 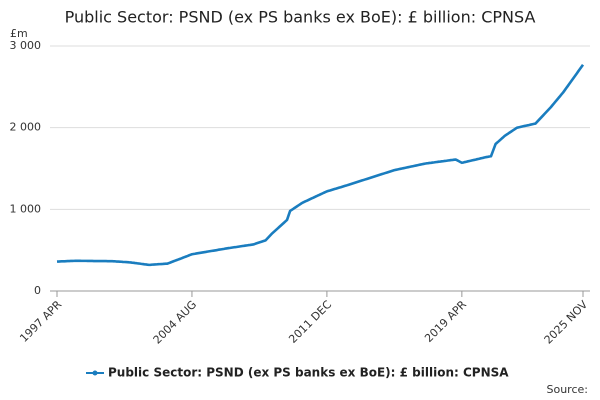 I want to click on y-tick-label: 3 000, so click(x=26, y=45).